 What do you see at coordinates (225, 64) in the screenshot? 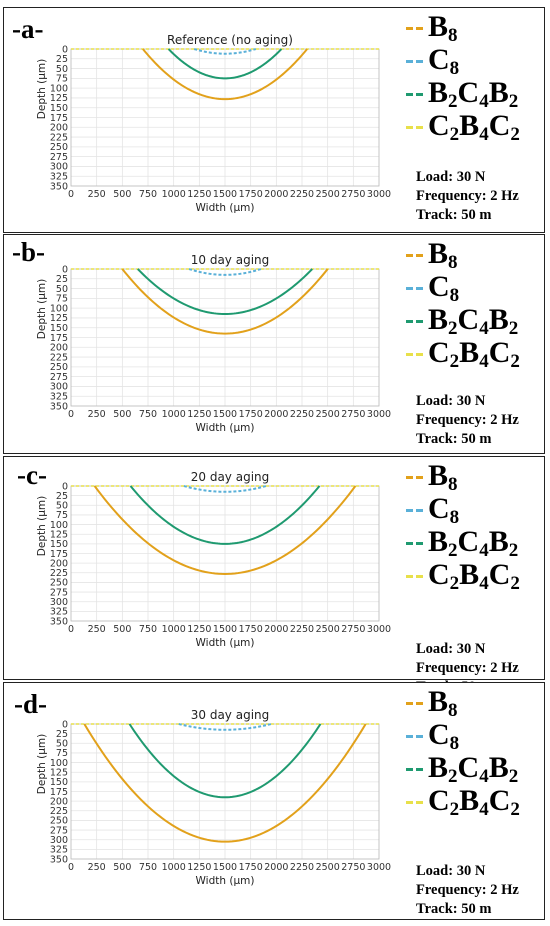
I see `series-line-b2c4b2` at bounding box center [225, 64].